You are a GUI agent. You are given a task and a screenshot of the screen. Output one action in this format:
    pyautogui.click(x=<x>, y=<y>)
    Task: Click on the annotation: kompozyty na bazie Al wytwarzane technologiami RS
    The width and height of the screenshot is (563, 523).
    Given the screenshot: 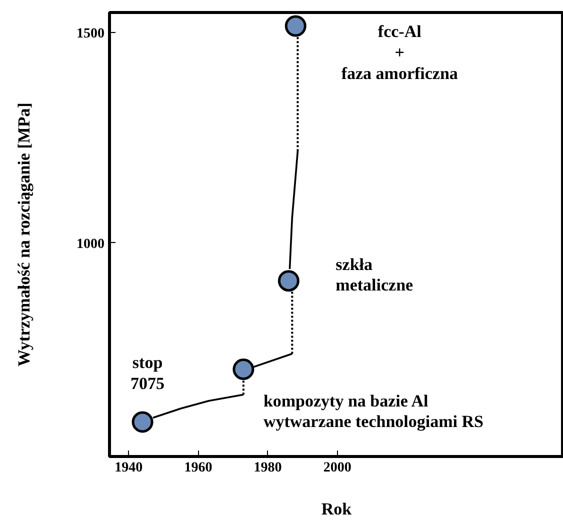 What is the action you would take?
    pyautogui.click(x=373, y=411)
    